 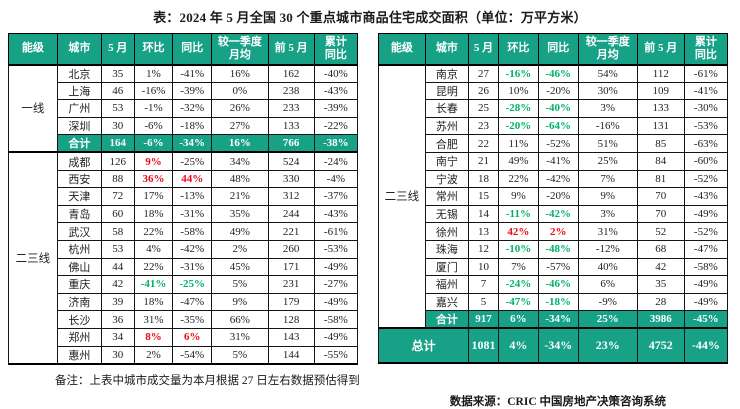 I want to click on value-cell: 26, so click(x=484, y=91).